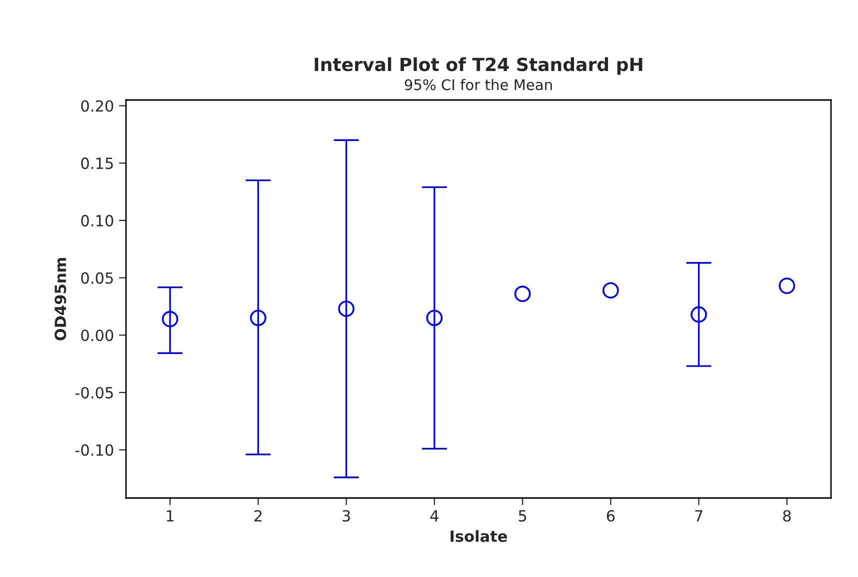 This screenshot has height=577, width=858. What do you see at coordinates (97, 336) in the screenshot?
I see `y-tick-label: 0.00` at bounding box center [97, 336].